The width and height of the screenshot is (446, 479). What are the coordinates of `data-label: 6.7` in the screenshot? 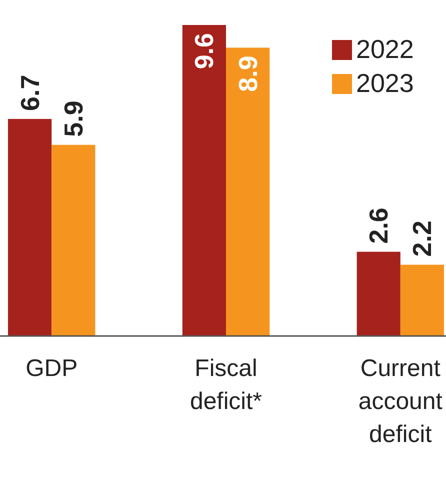 It's located at (29, 92).